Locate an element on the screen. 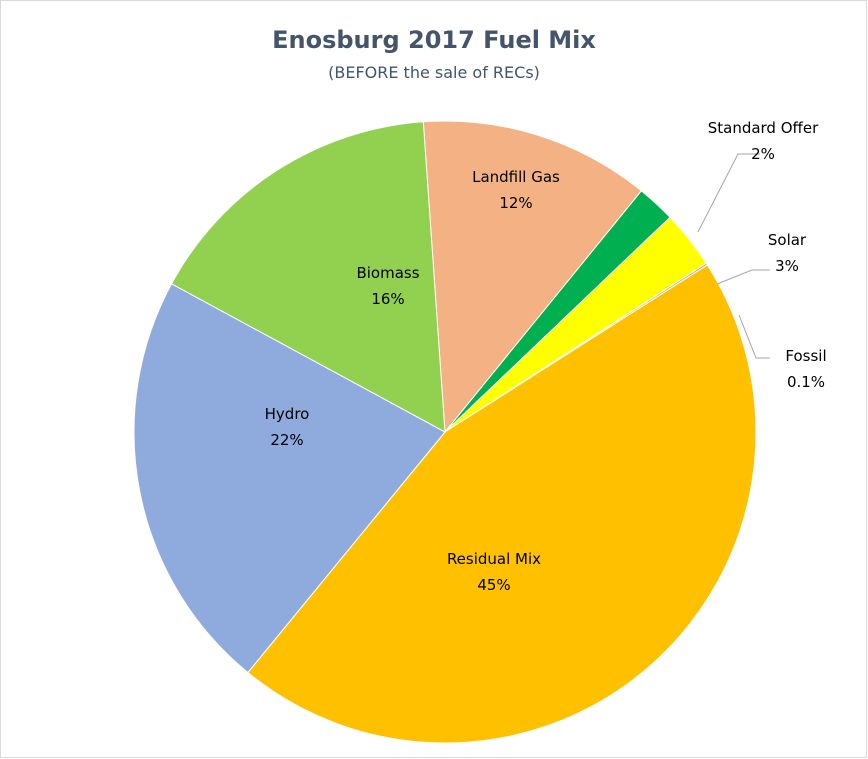  chart-title: Enosburg 2017 Fuel Mix is located at coordinates (434, 40).